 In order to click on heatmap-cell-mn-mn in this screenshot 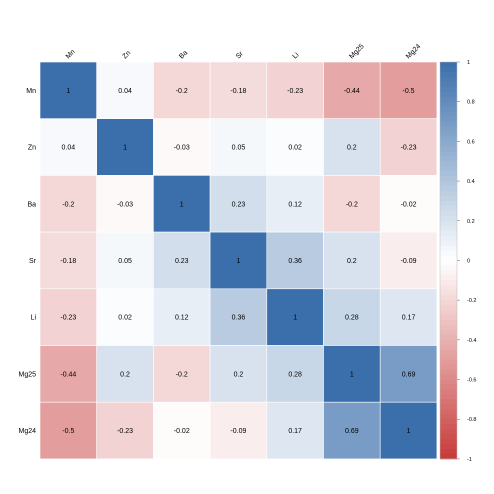, I will do `click(68, 90)`.